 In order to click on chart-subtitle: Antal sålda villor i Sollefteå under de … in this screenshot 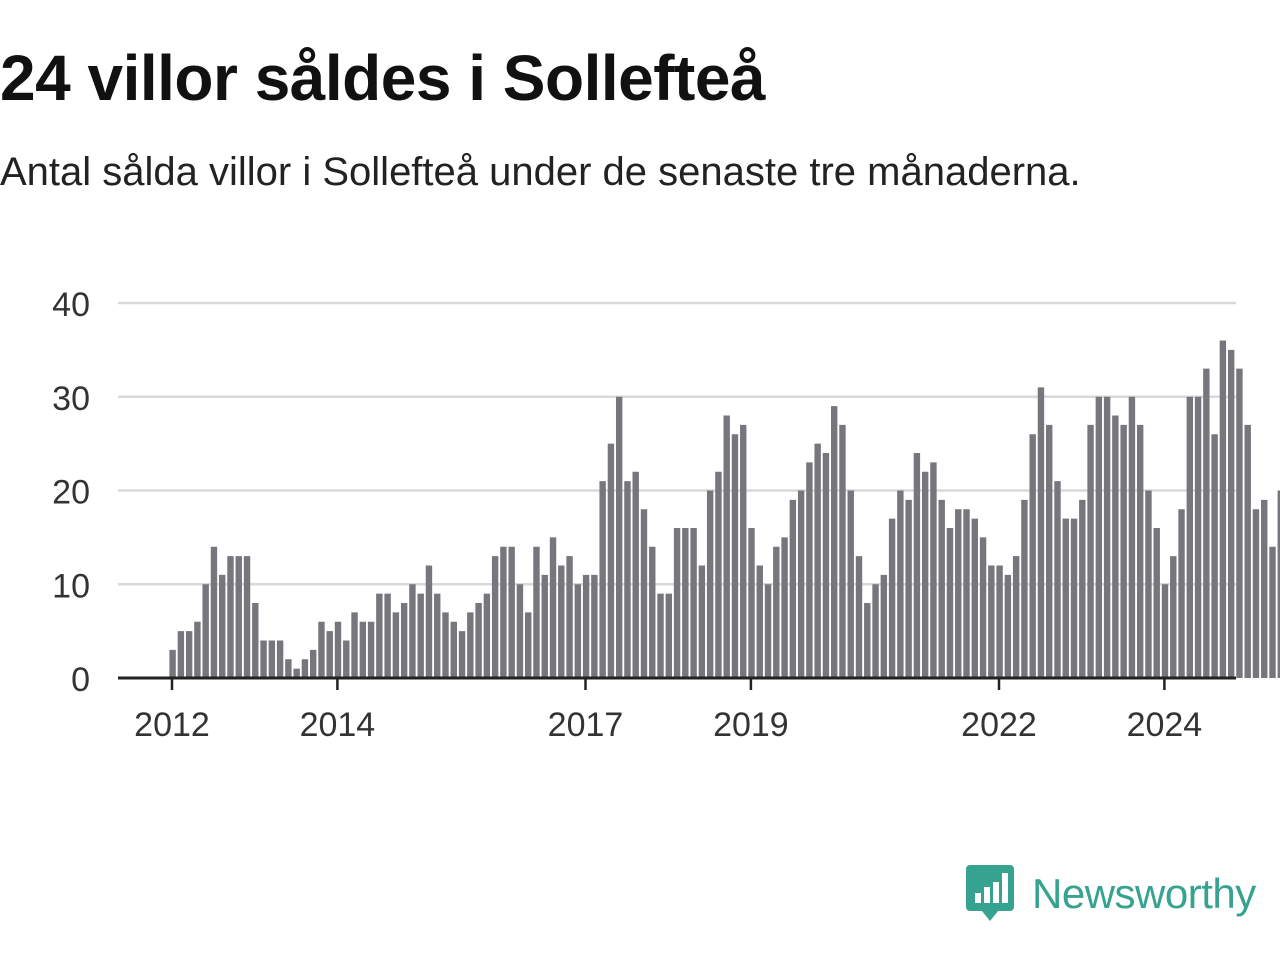, I will do `click(540, 172)`.